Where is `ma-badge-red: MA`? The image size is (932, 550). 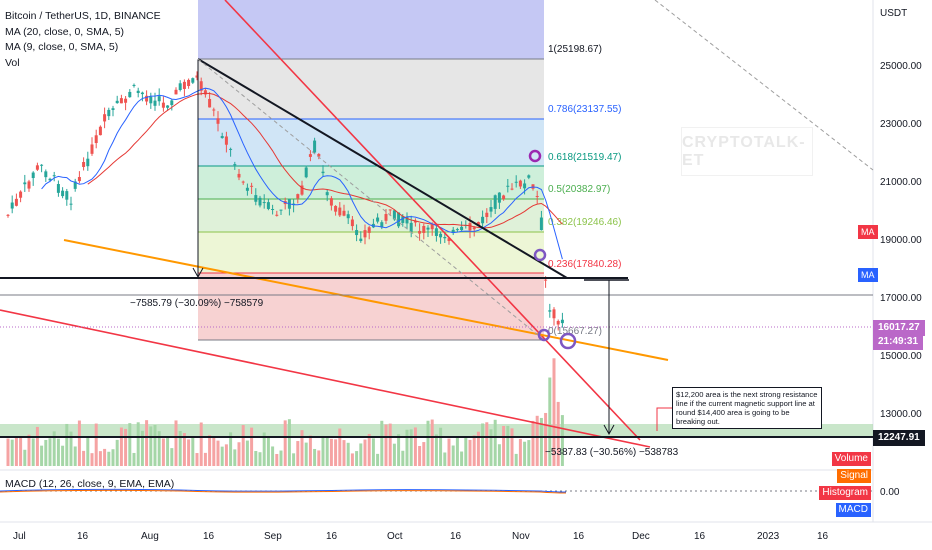 ma-badge-red: MA is located at coordinates (868, 232).